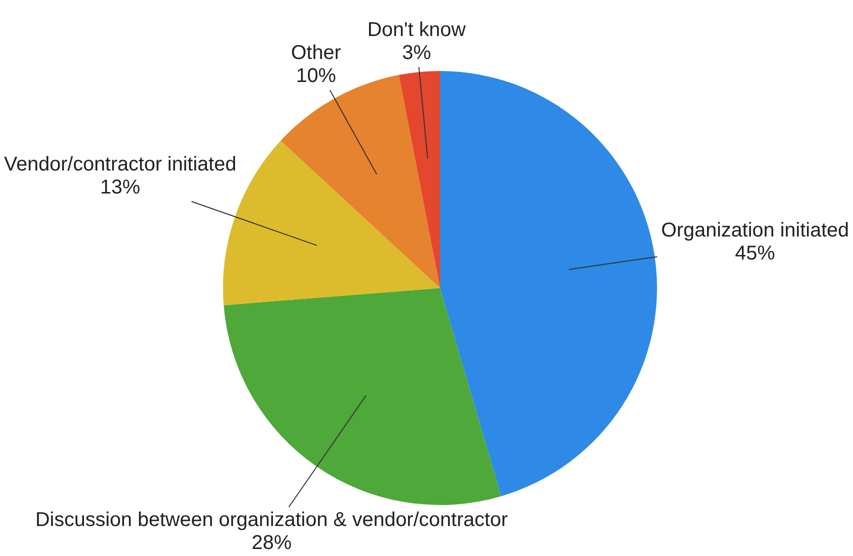  What do you see at coordinates (755, 253) in the screenshot?
I see `data-label: 45%` at bounding box center [755, 253].